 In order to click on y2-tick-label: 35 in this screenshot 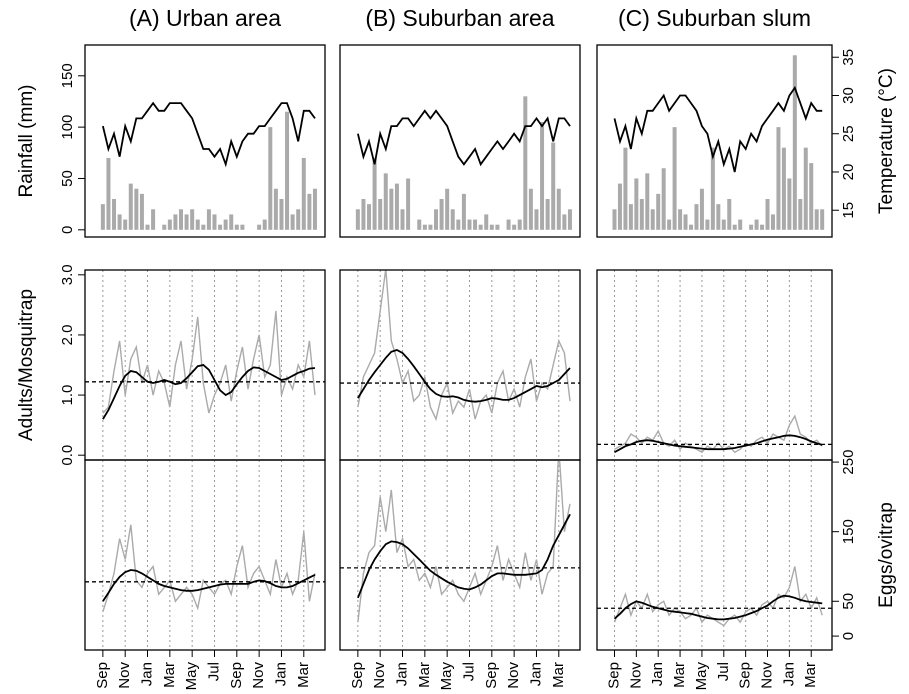, I will do `click(848, 57)`.